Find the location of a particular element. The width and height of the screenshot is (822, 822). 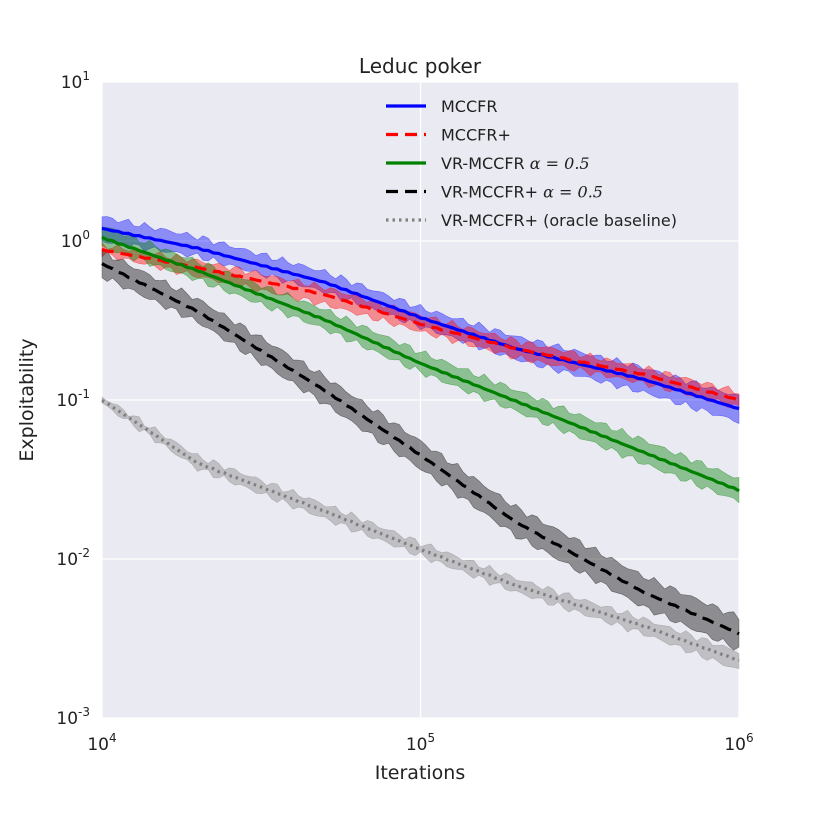

y-tick-label: 10⁻¹ is located at coordinates (73, 399).